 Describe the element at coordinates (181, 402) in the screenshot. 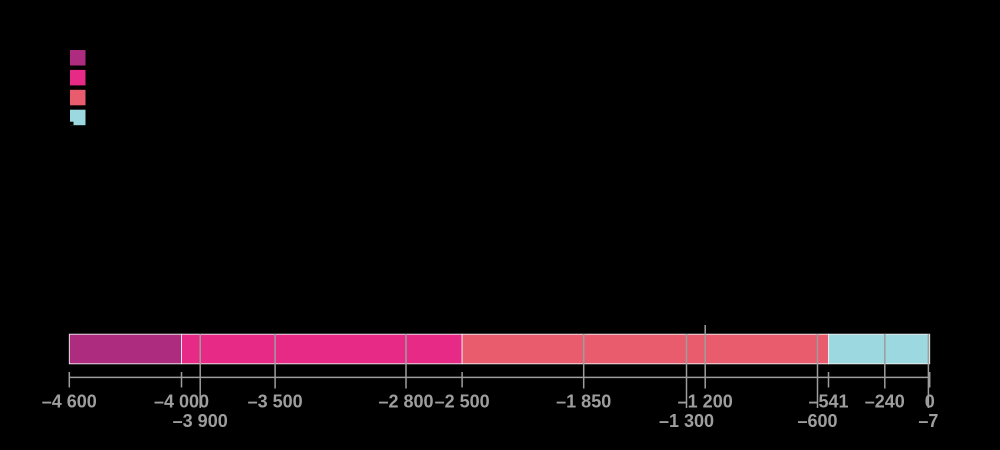

I see `svg-text: –4 000` at that location.